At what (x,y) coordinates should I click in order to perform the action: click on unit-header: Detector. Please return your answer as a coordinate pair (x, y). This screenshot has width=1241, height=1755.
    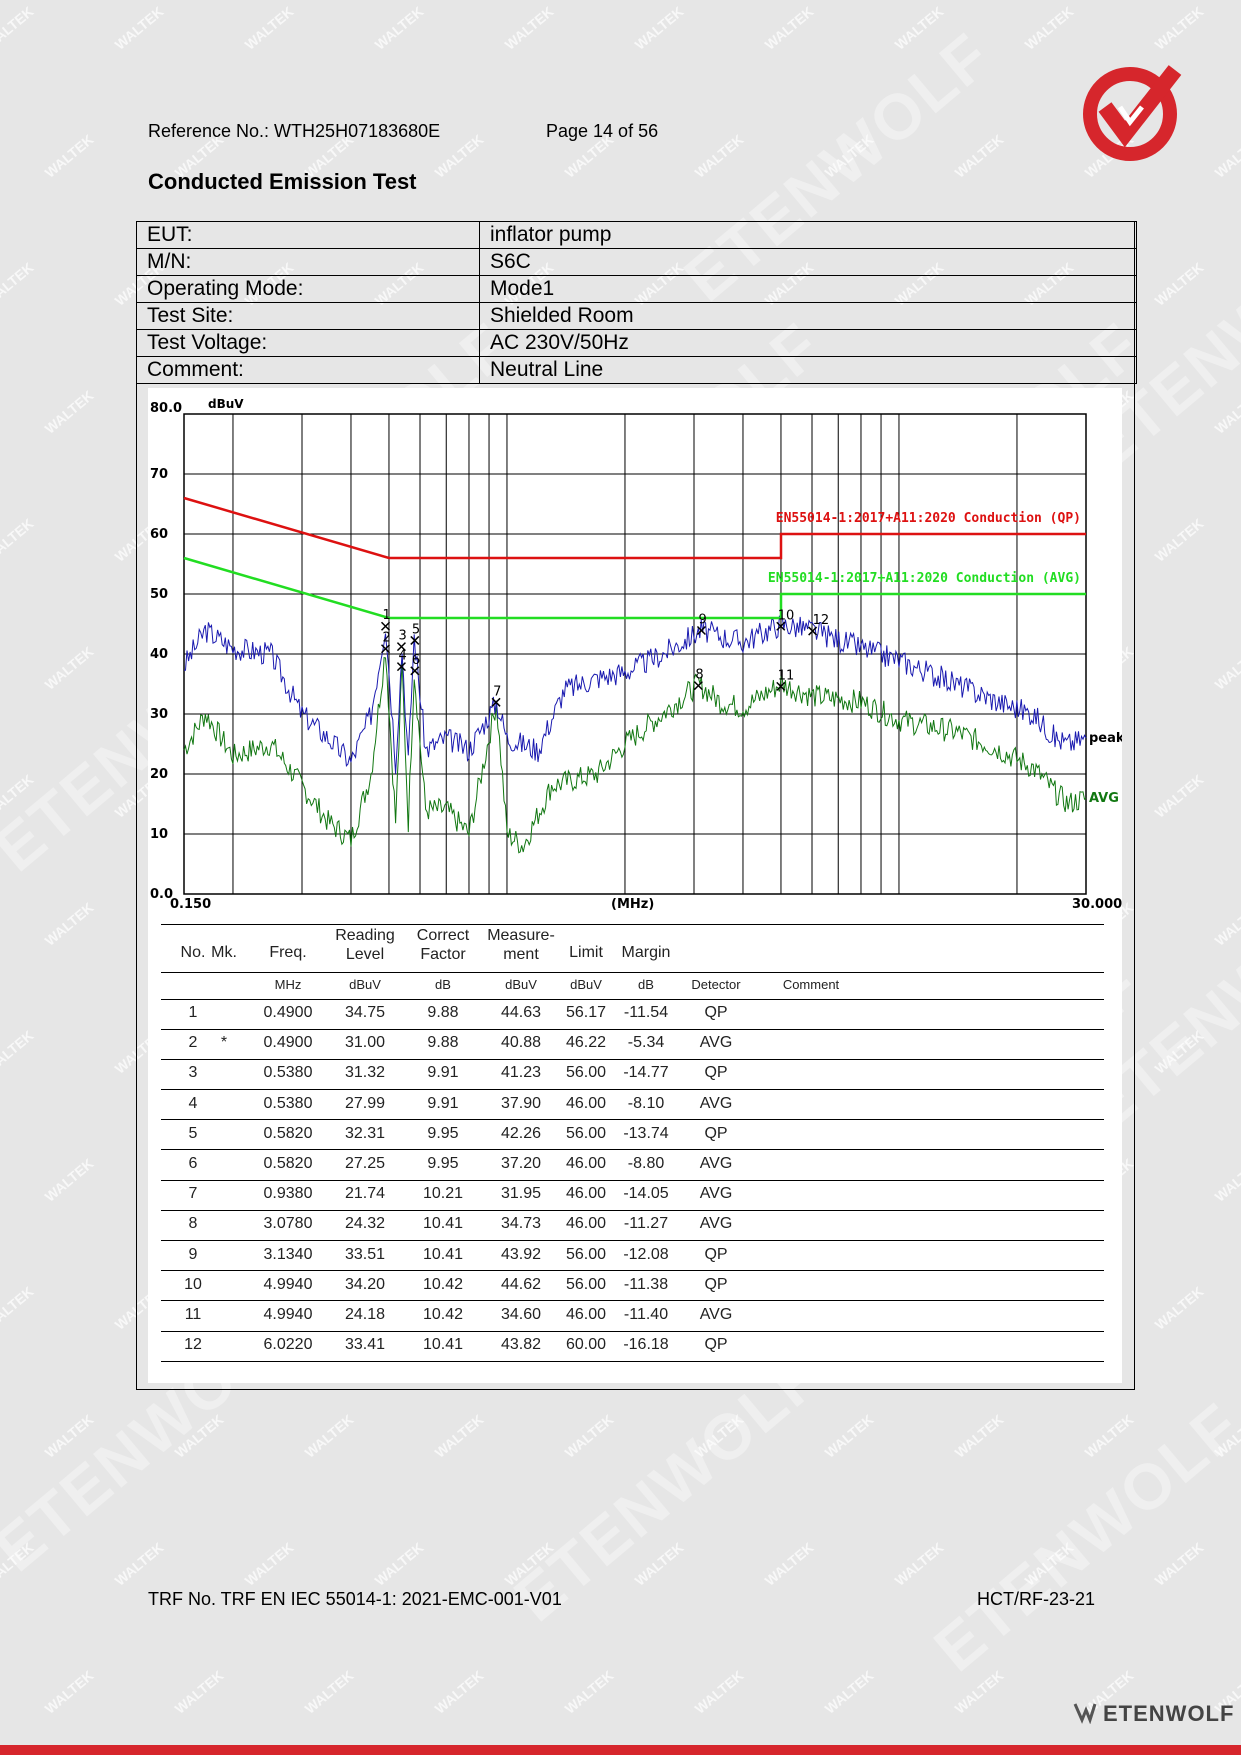
    Looking at the image, I should click on (716, 984).